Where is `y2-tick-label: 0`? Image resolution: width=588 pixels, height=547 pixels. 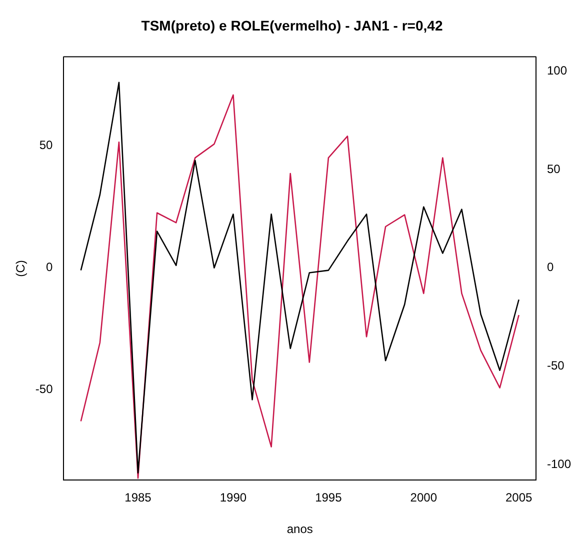 y2-tick-label: 0 is located at coordinates (550, 267).